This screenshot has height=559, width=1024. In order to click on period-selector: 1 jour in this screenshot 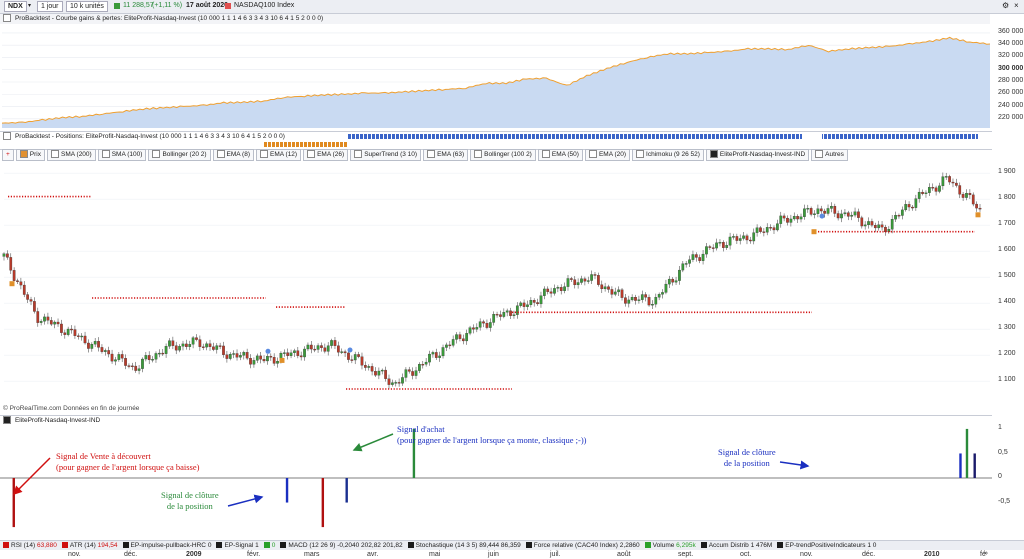, I will do `click(50, 6)`.